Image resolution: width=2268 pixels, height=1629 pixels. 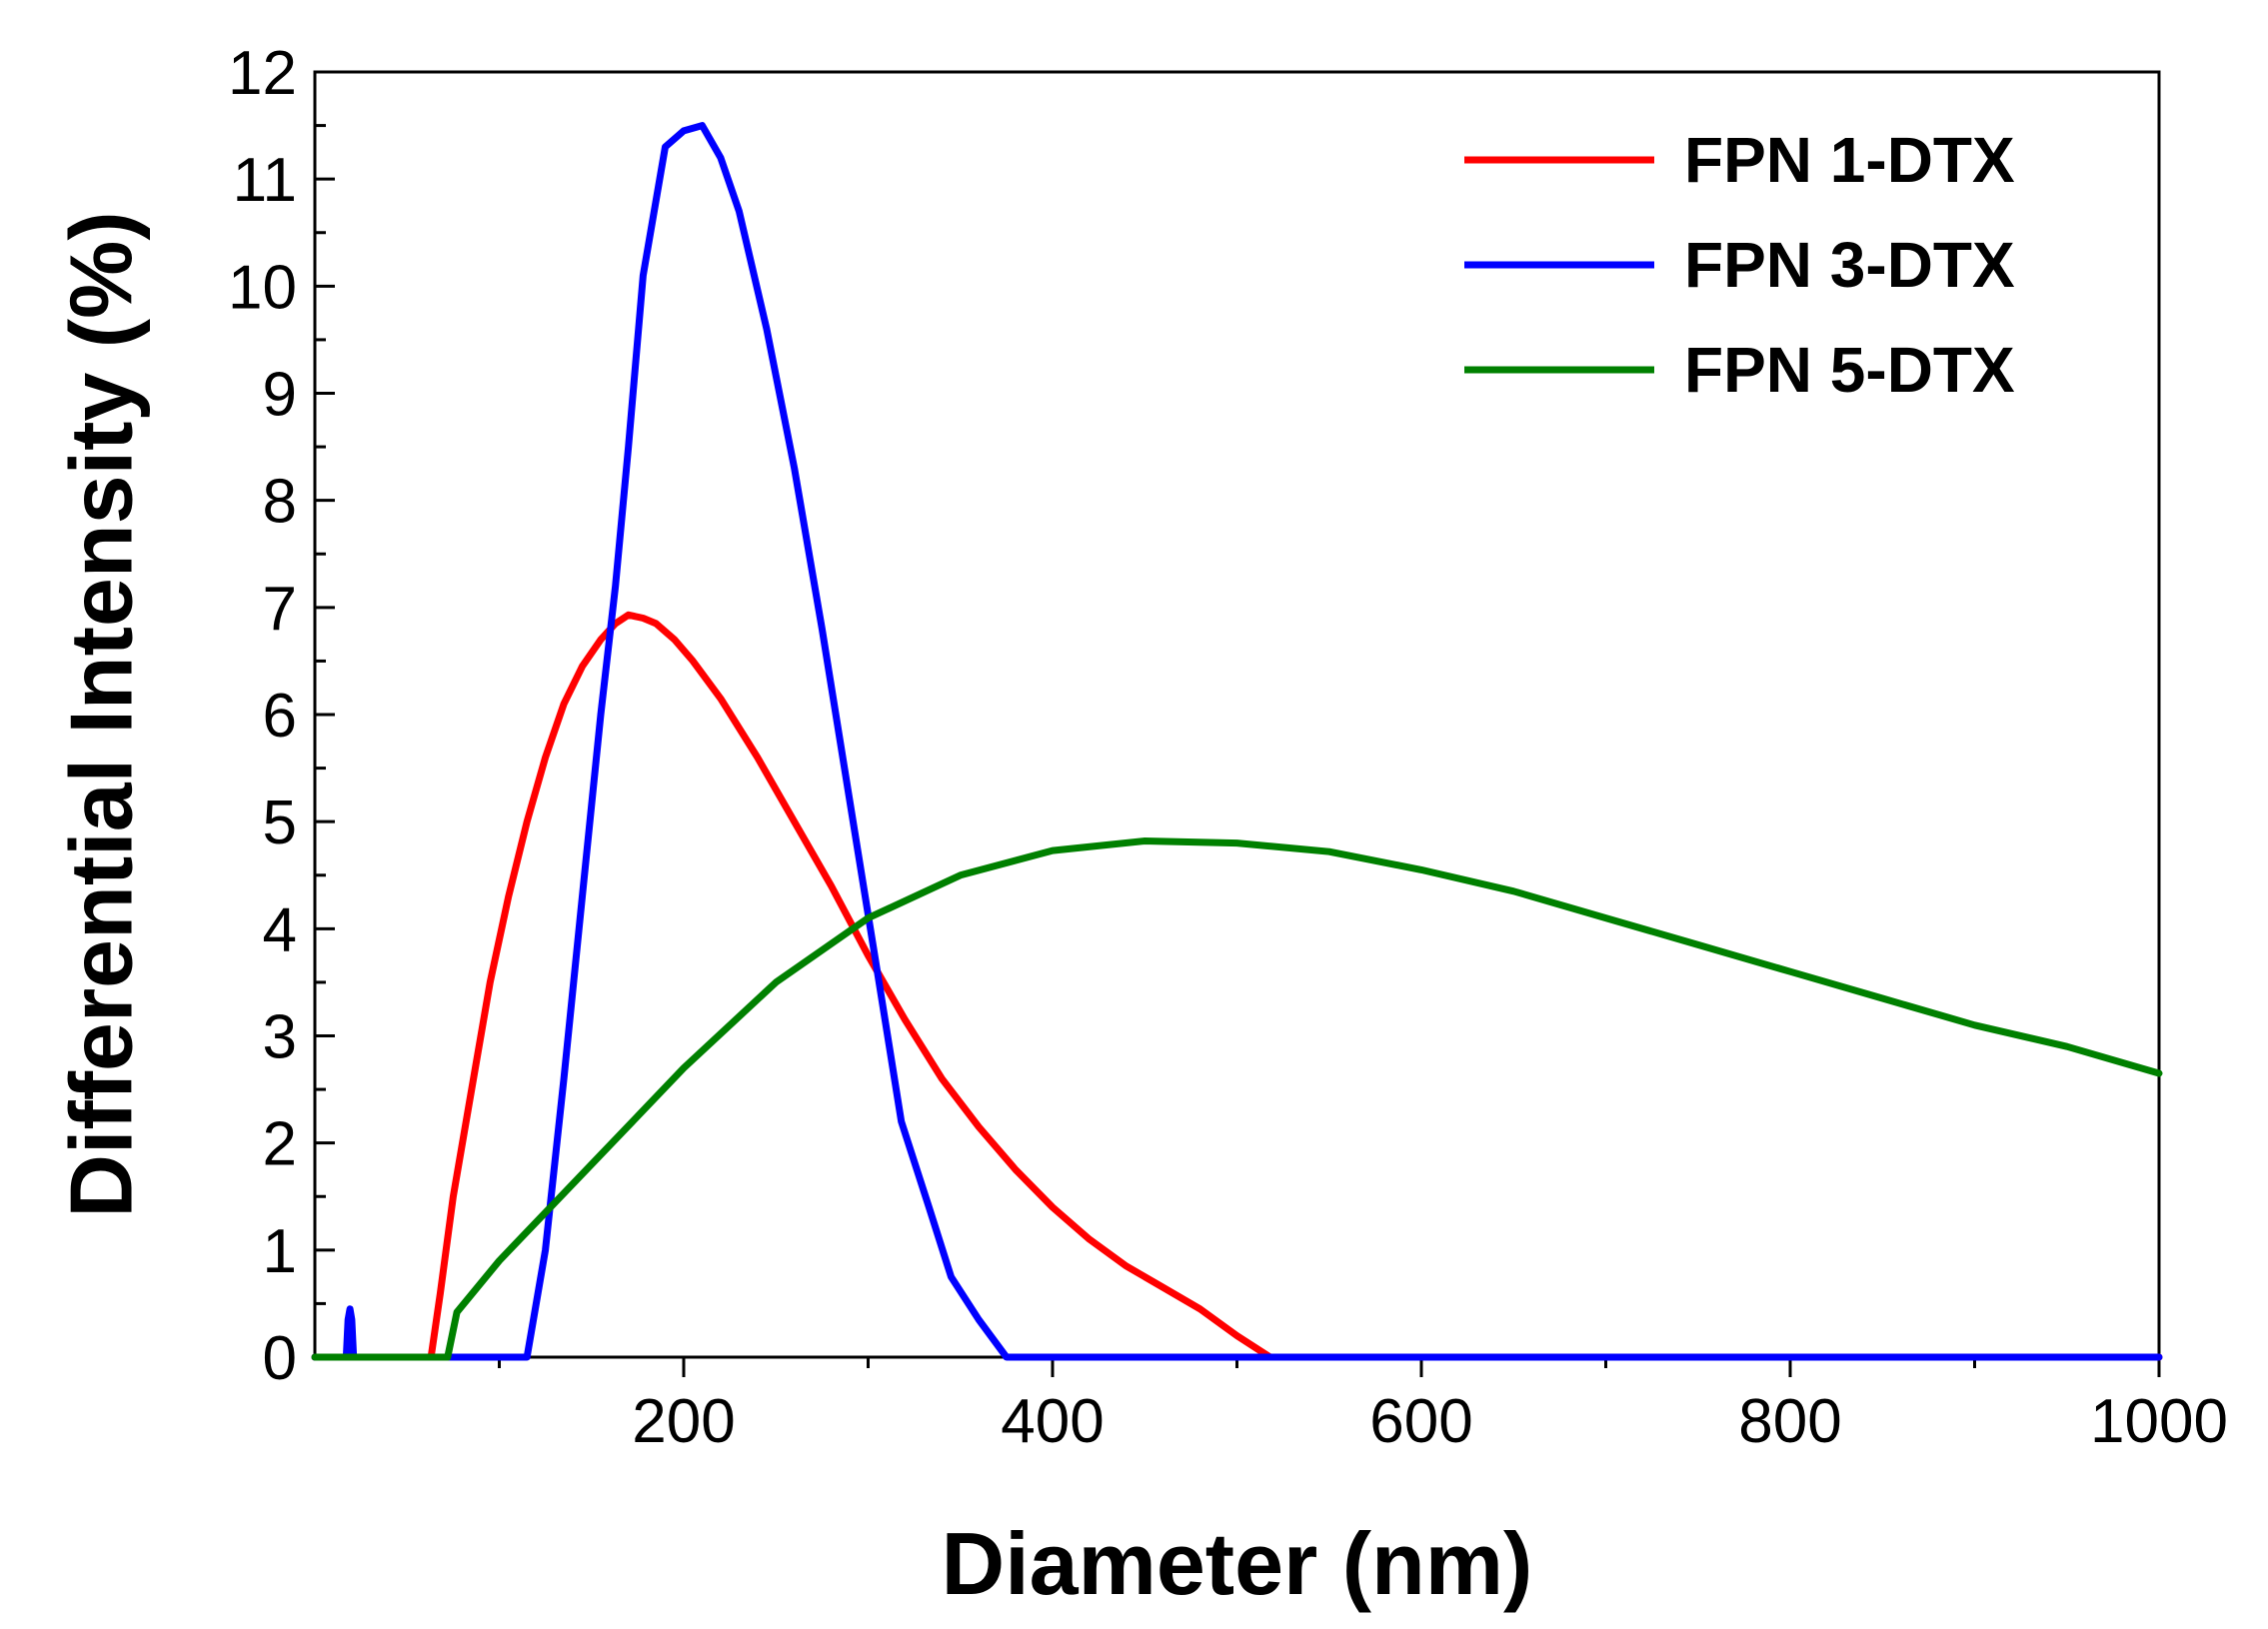 What do you see at coordinates (262, 287) in the screenshot?
I see `y-tick-label: 10` at bounding box center [262, 287].